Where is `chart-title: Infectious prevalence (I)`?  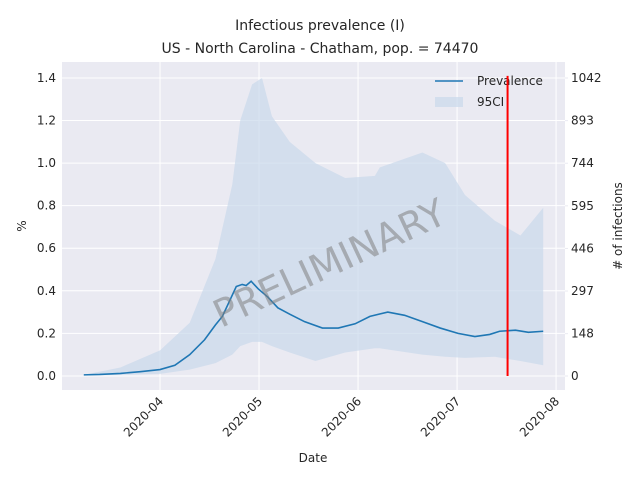 chart-title: Infectious prevalence (I) is located at coordinates (320, 26).